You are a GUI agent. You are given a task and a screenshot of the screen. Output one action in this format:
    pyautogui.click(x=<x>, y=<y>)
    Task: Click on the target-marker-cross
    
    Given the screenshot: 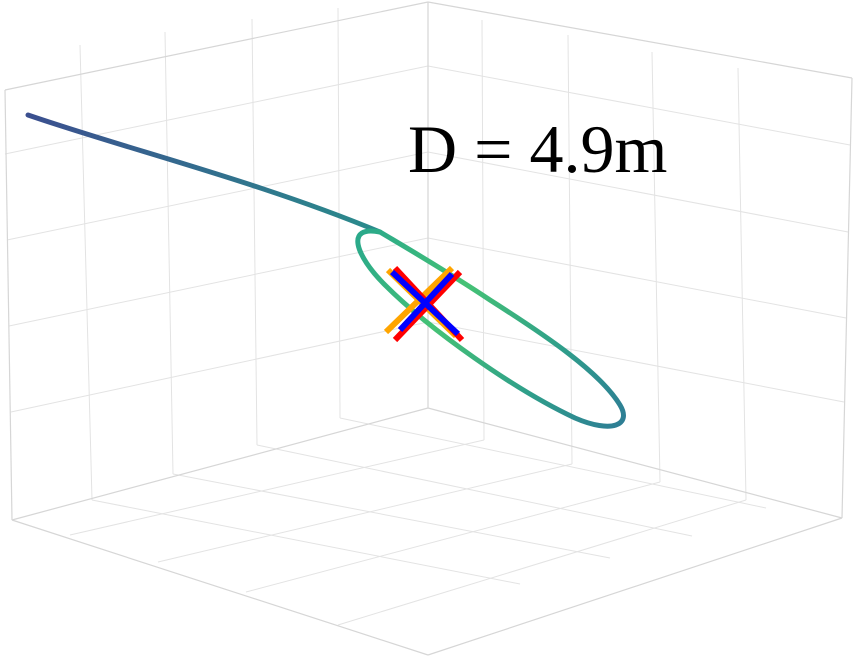 What is the action you would take?
    pyautogui.click(x=424, y=304)
    